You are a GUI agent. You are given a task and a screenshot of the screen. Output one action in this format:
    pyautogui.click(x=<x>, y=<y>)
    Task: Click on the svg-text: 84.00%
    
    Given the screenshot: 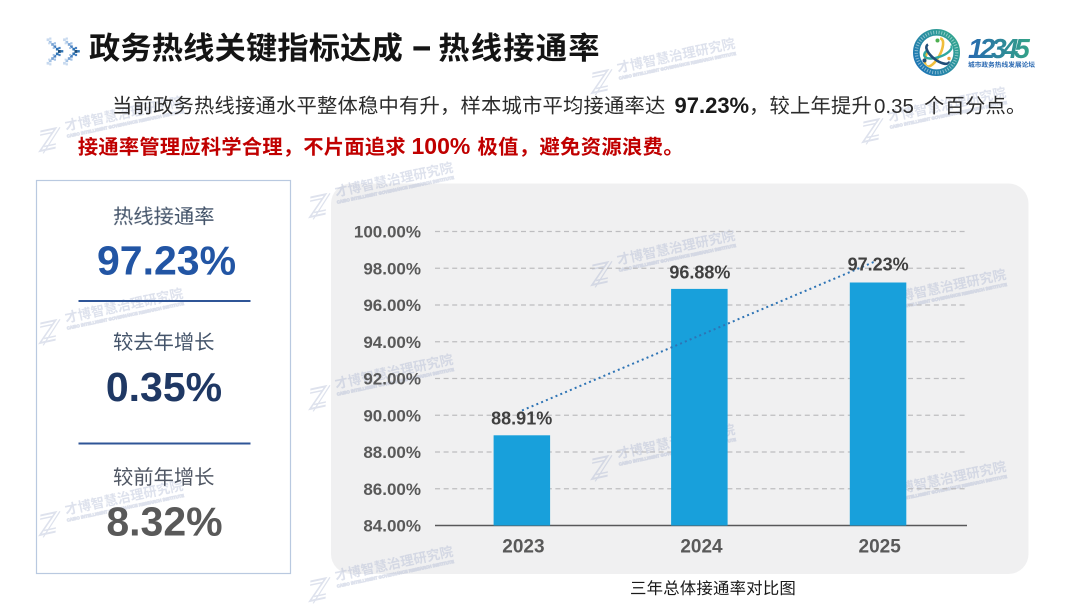 What is the action you would take?
    pyautogui.click(x=392, y=526)
    